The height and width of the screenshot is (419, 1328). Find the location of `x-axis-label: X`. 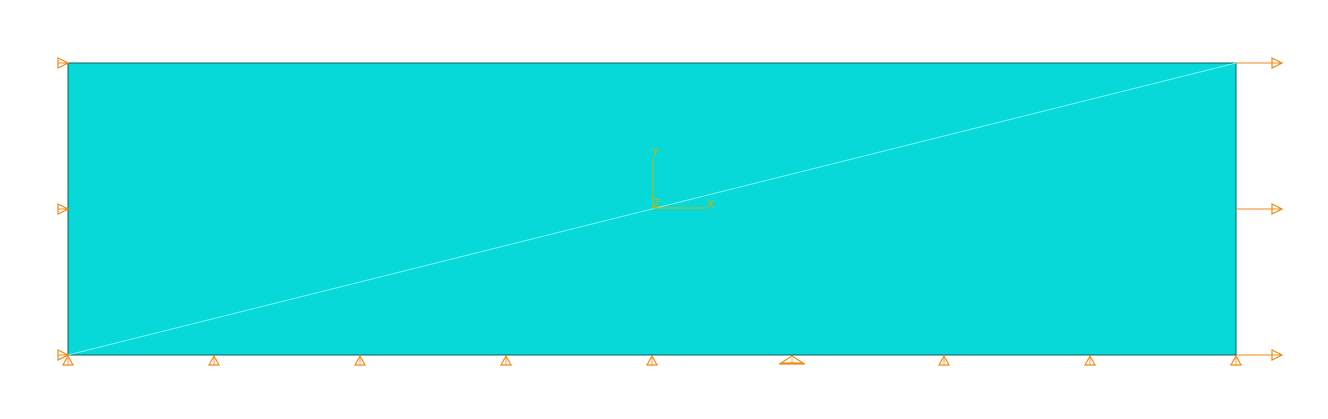

x-axis-label: X is located at coordinates (711, 204).